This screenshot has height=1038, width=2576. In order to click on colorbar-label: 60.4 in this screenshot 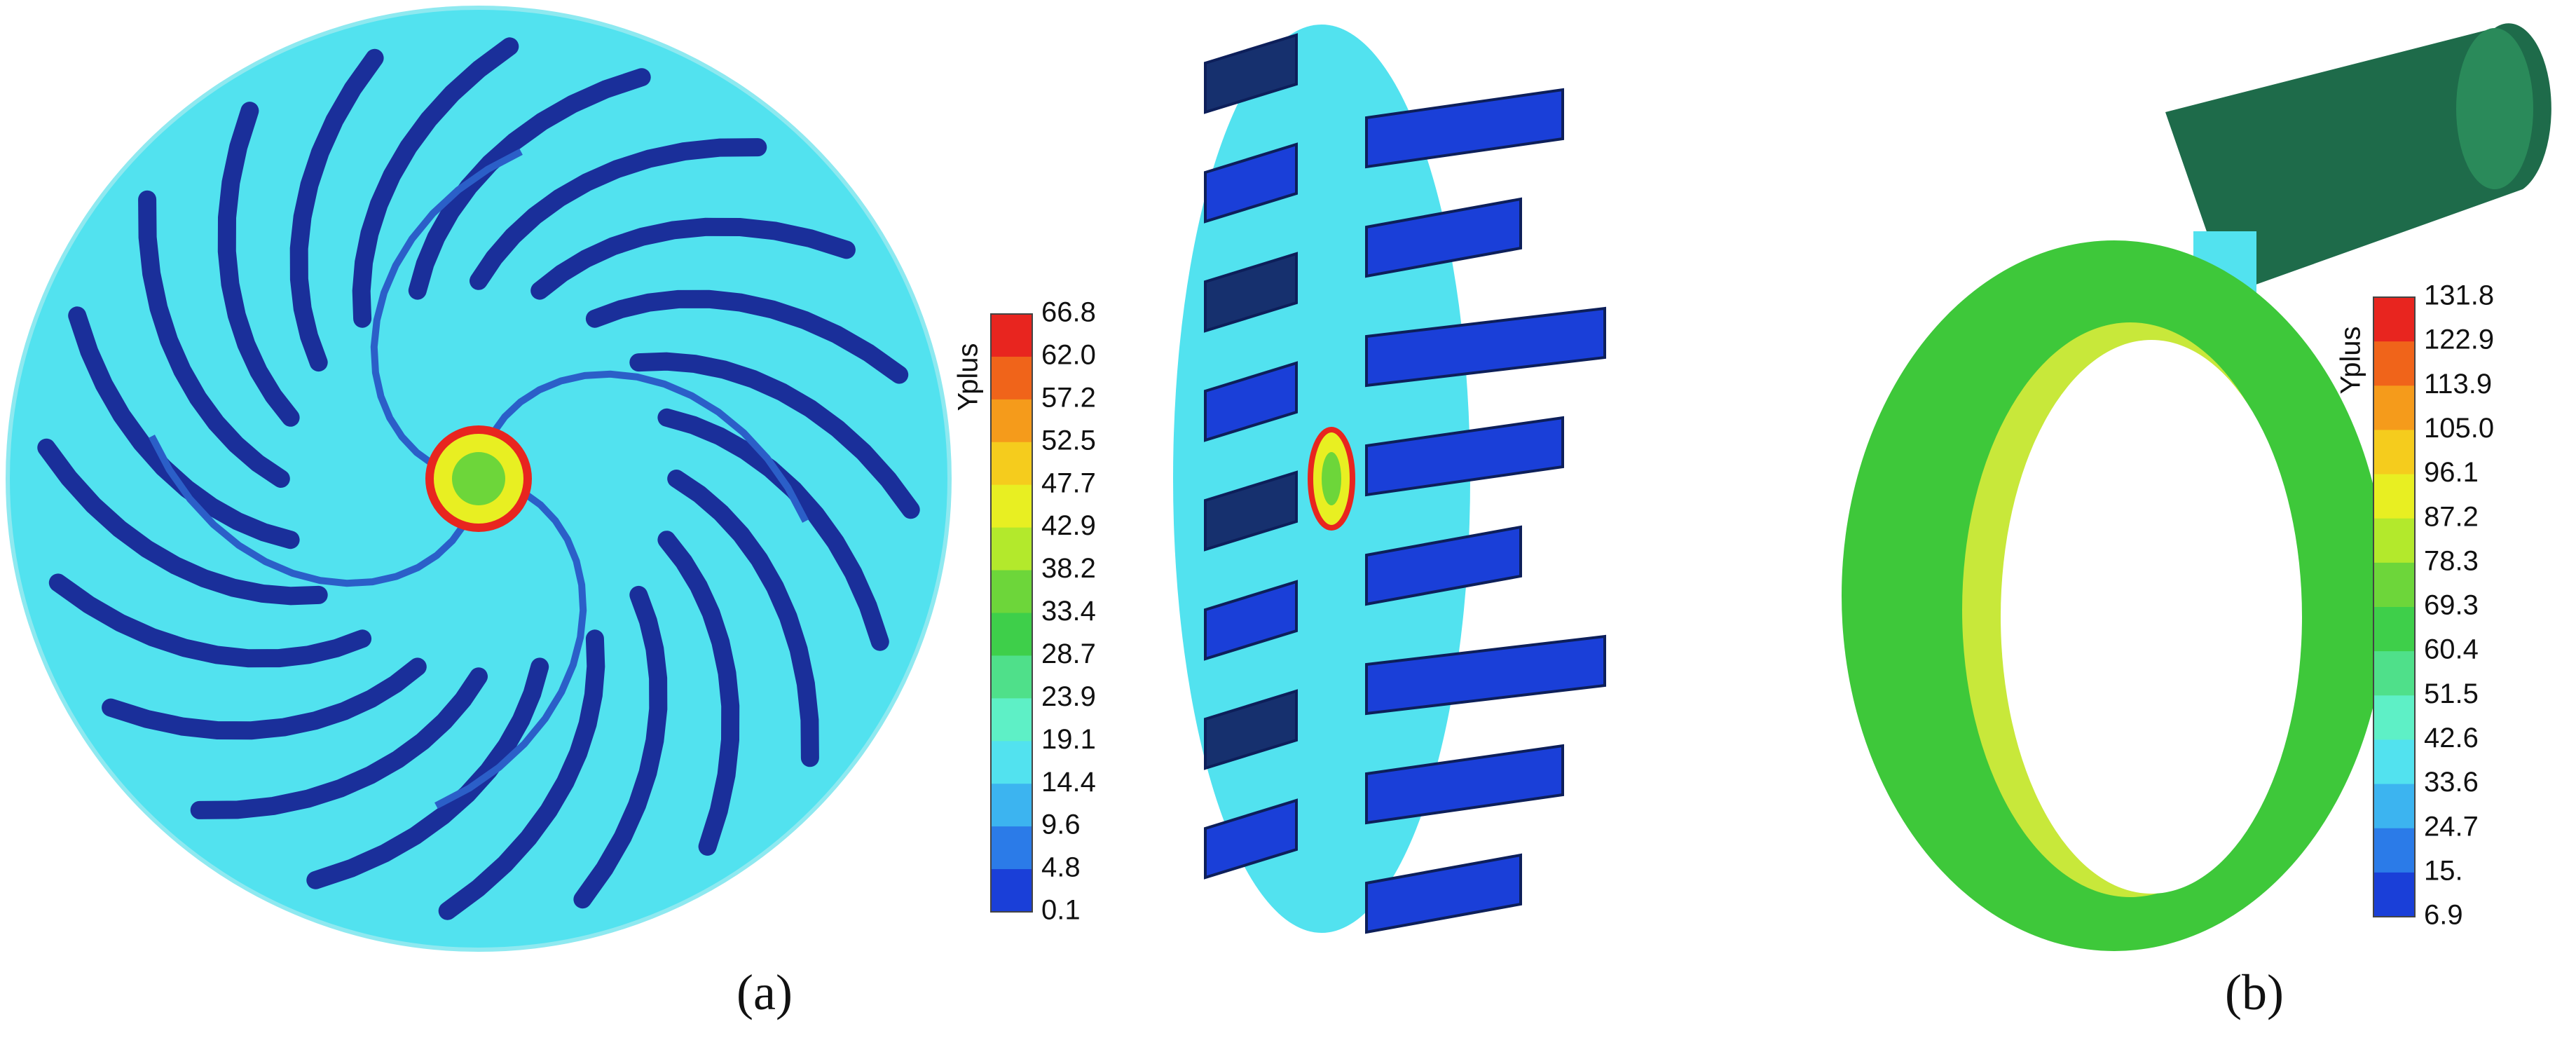, I will do `click(2451, 649)`.